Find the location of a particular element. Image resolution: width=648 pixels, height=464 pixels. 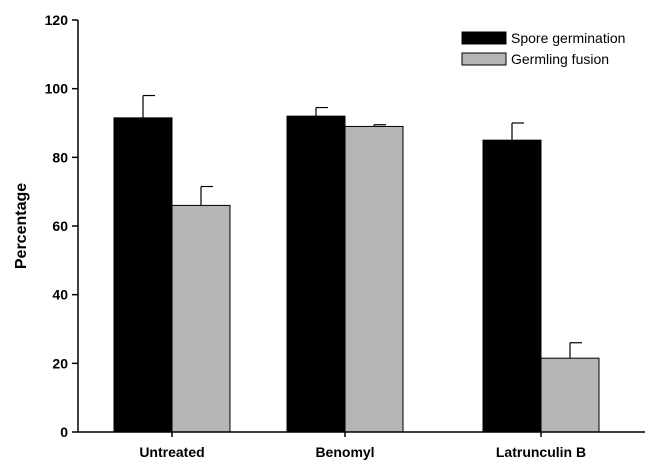

legend-swatch-spore-germination is located at coordinates (484, 38).